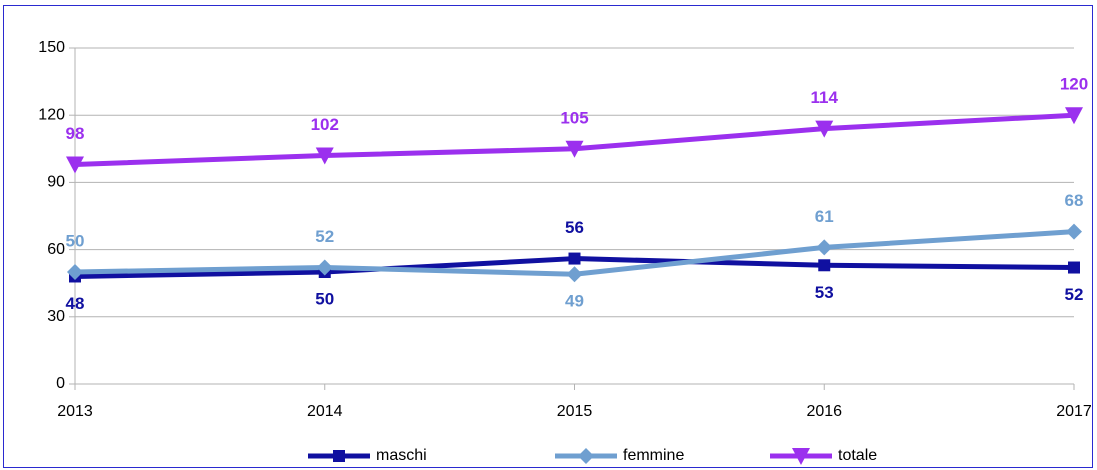  What do you see at coordinates (824, 216) in the screenshot?
I see `data-label: 61` at bounding box center [824, 216].